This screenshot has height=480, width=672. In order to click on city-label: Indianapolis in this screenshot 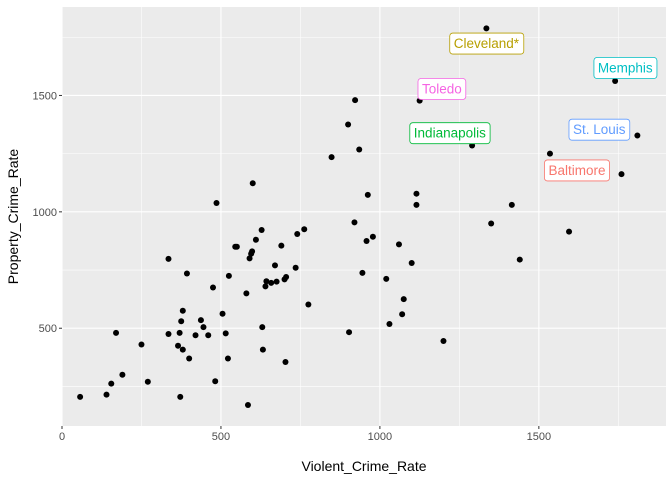, I will do `click(450, 133)`.